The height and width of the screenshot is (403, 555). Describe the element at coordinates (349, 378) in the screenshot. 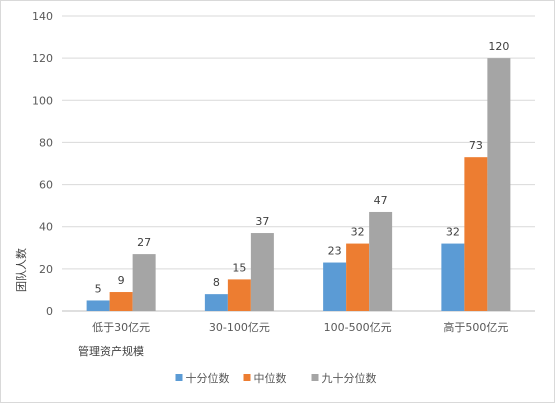

I see `legend-label: 九十分位数` at that location.